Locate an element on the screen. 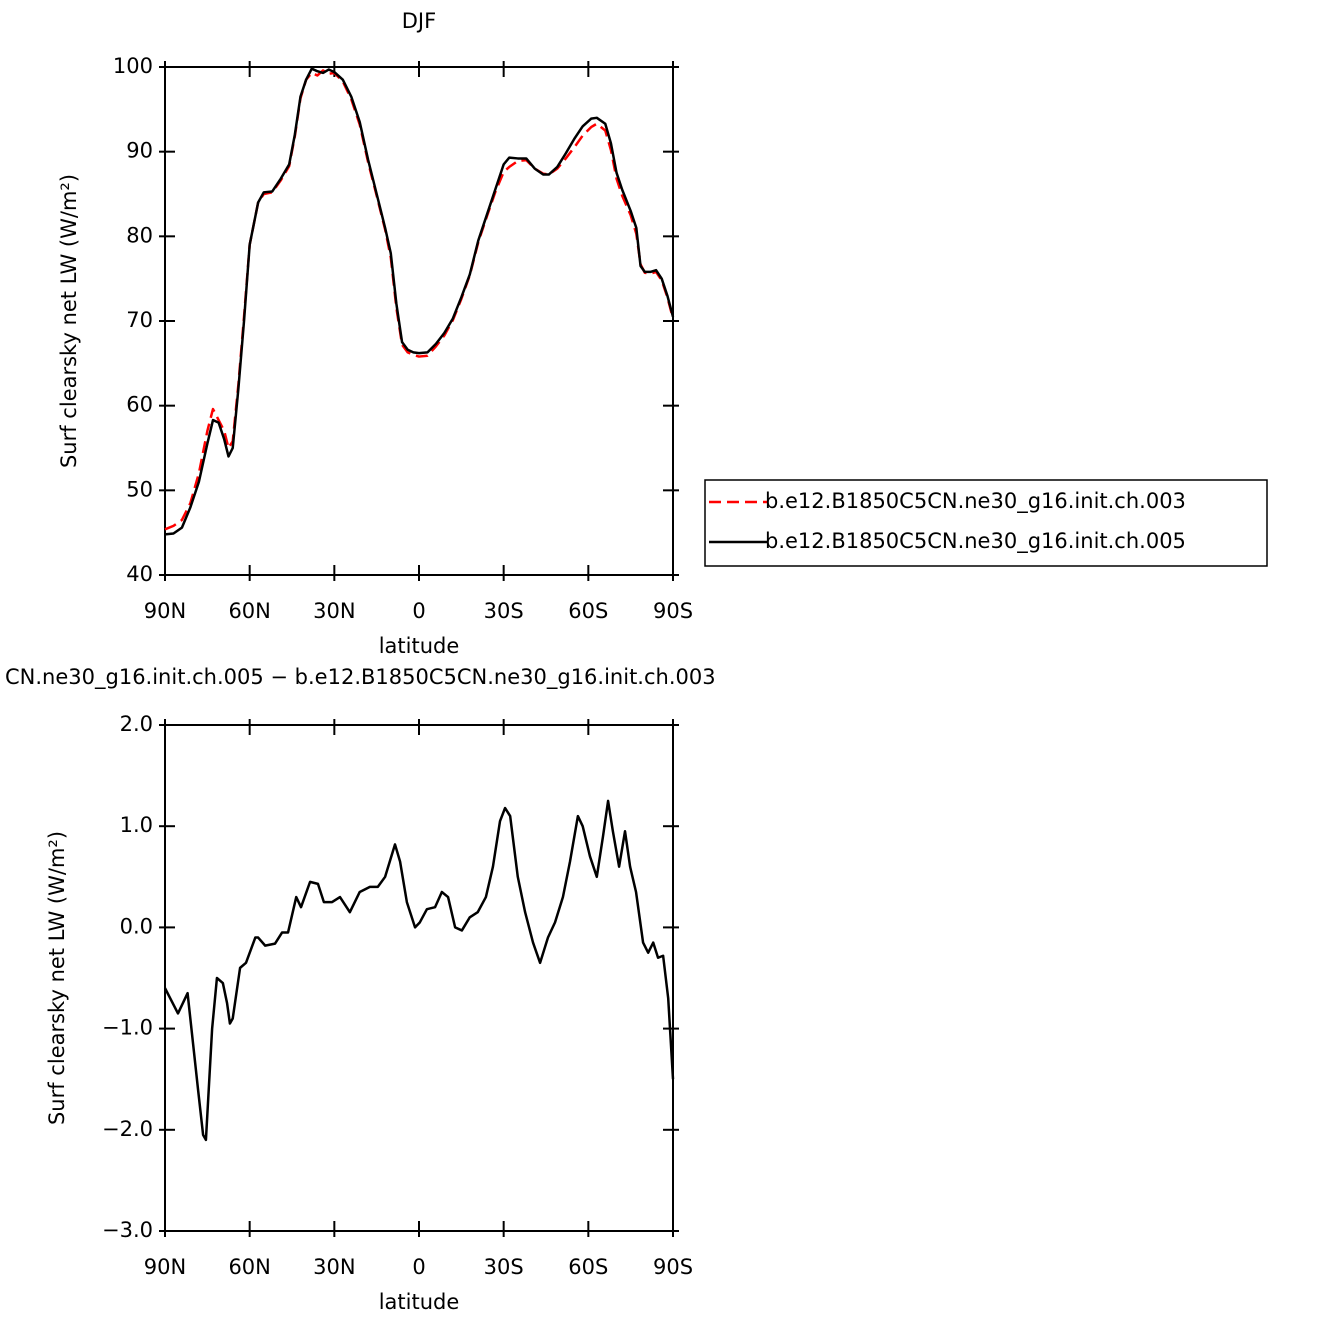 Image resolution: width=1322 pixels, height=1325 pixels. legend-label: b.e12.B1850C5CN.ne30_g16.init.ch.003 is located at coordinates (975, 501).